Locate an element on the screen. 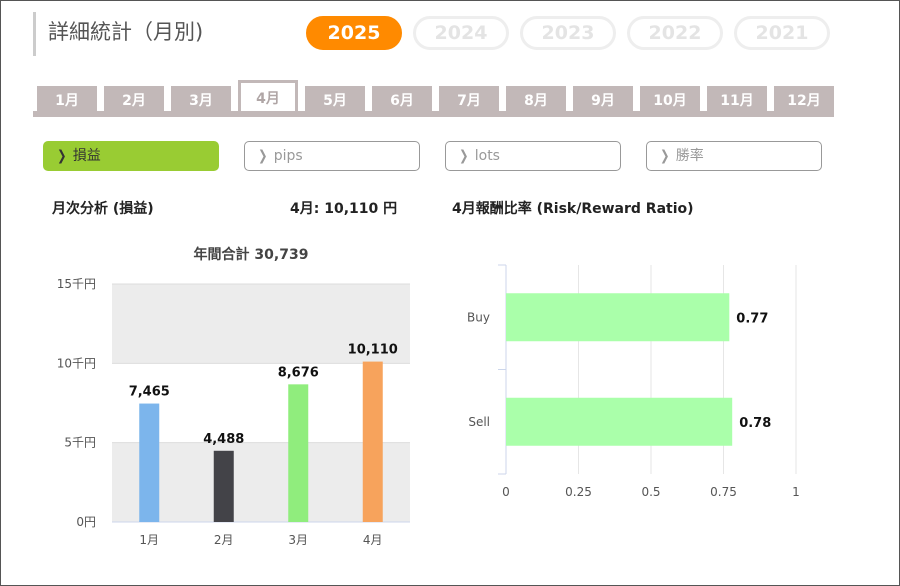 The width and height of the screenshot is (900, 586). metric-button-2: ❯ lots is located at coordinates (533, 156).